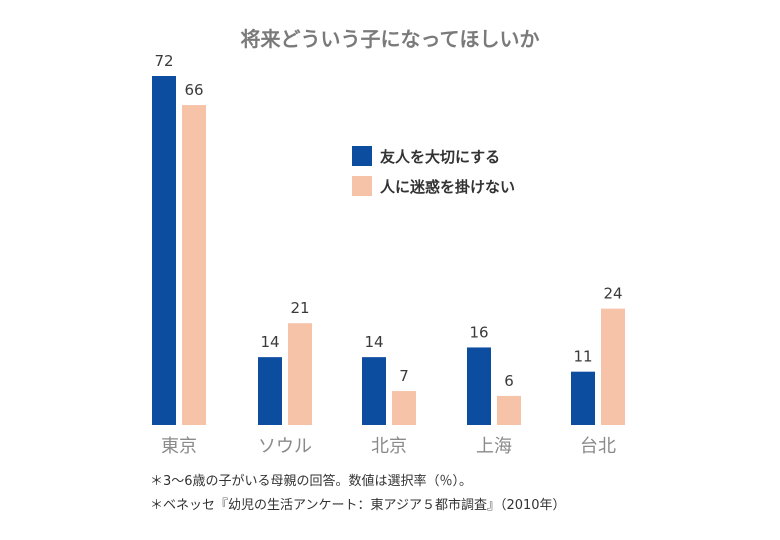 The image size is (780, 540). What do you see at coordinates (440, 157) in the screenshot?
I see `legend-label: 友人を大切にする` at bounding box center [440, 157].